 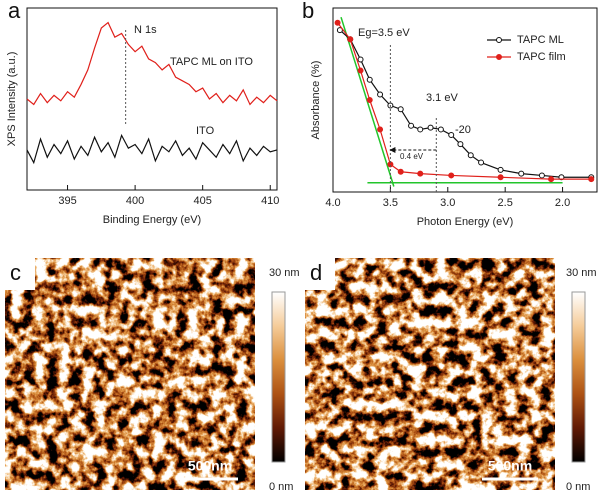 What do you see at coordinates (270, 201) in the screenshot?
I see `x-tick-label: 410` at bounding box center [270, 201].